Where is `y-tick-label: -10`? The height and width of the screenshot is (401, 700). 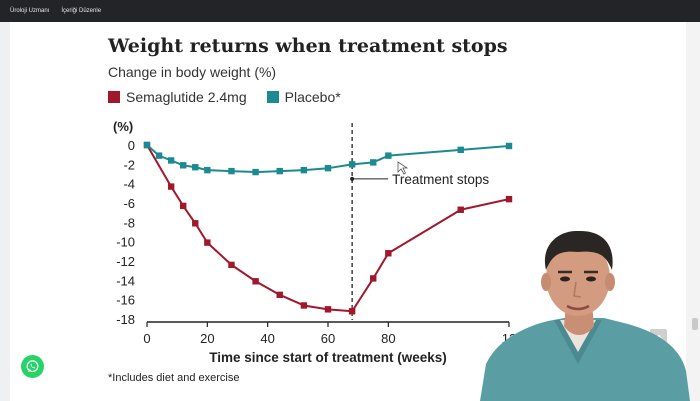 y-tick-label: -10 is located at coordinates (125, 242).